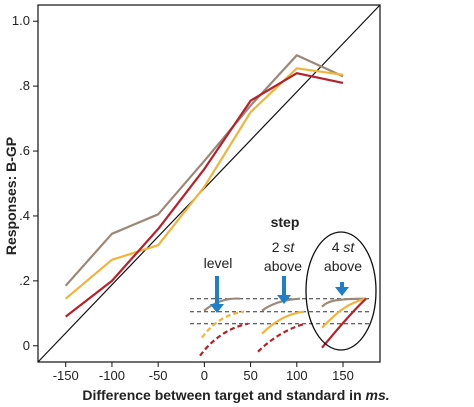 The width and height of the screenshot is (474, 407). I want to click on y-tick-label: .6, so click(24, 150).